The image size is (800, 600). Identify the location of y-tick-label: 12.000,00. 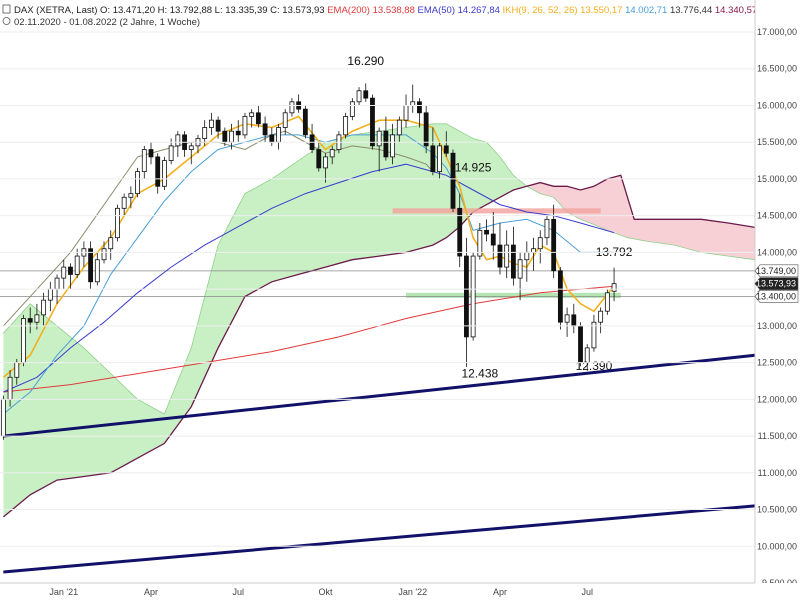
(777, 399).